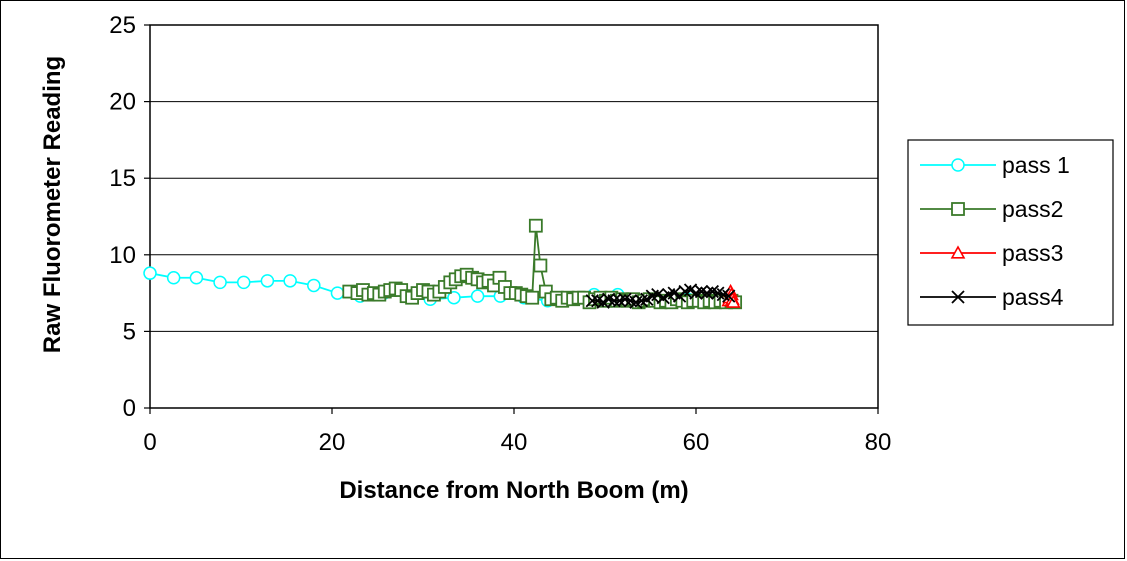 The image size is (1127, 561). I want to click on y-tick-label-1: 5, so click(129, 331).